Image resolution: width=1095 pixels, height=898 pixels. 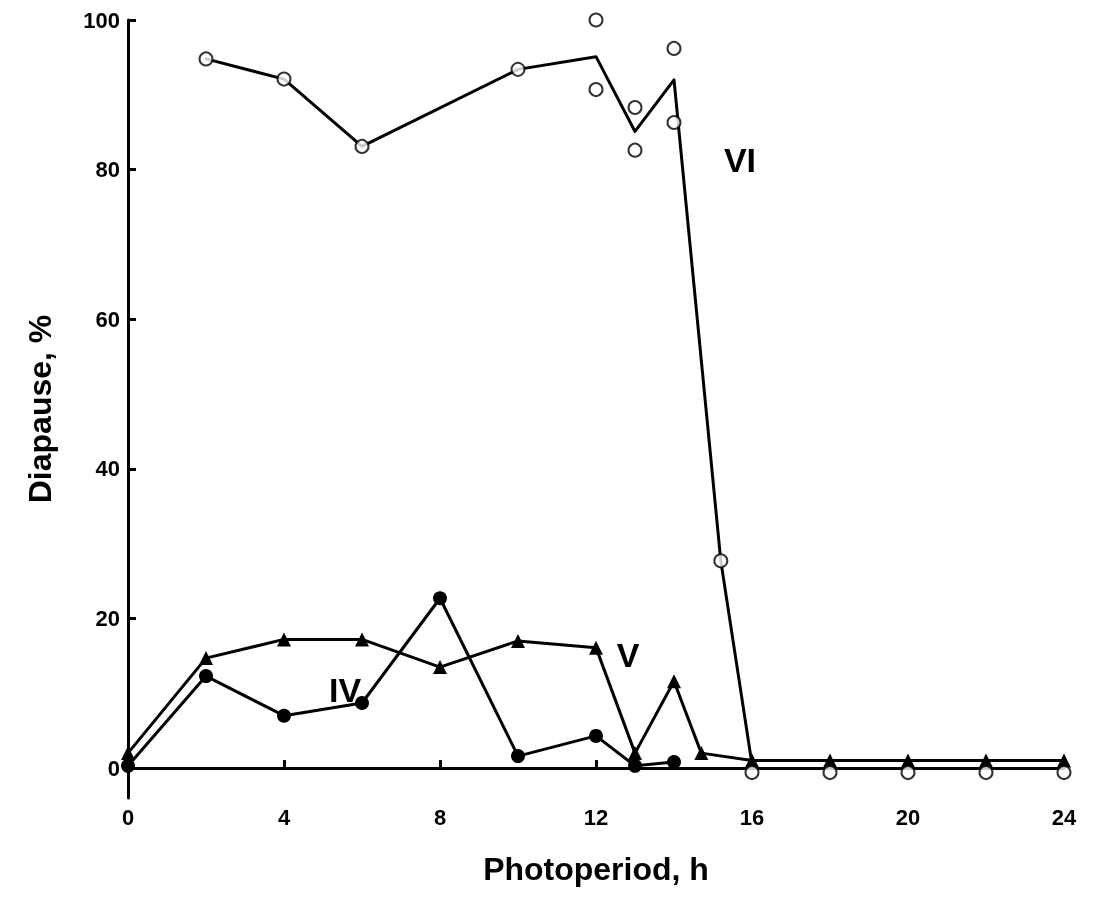 I want to click on y-tick-label: 20, so click(x=107, y=618).